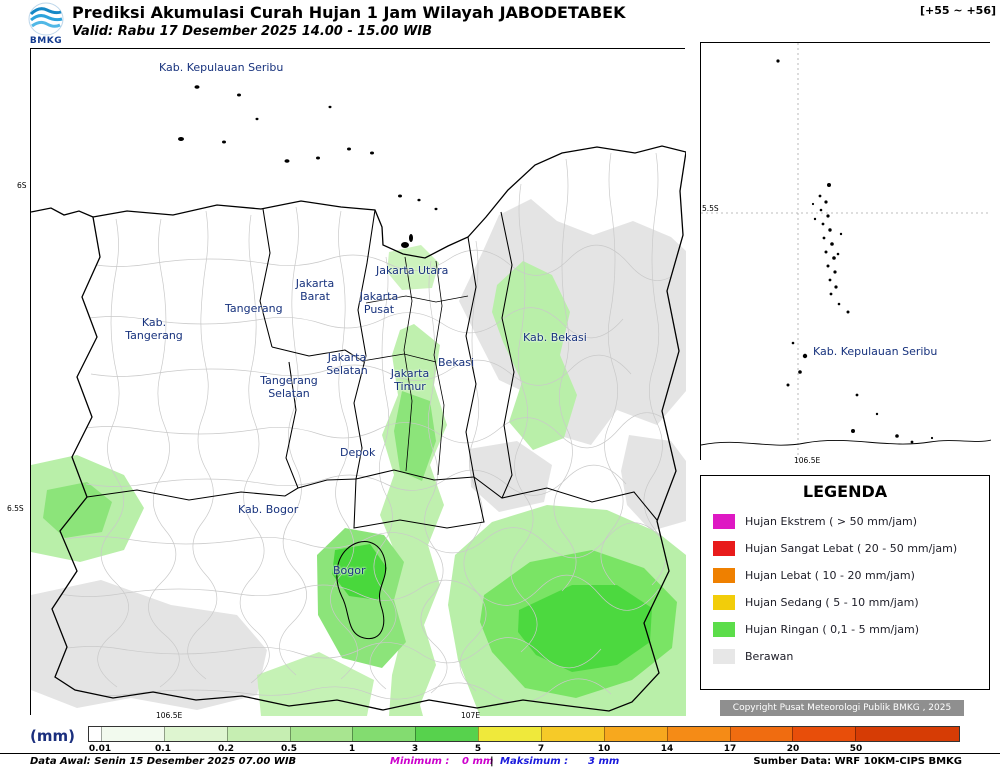 Image resolution: width=1000 pixels, height=769 pixels. What do you see at coordinates (832, 629) in the screenshot?
I see `legend-label-ringan: Hujan Ringan ( 0,1 - 5 mm/jam)` at bounding box center [832, 629].